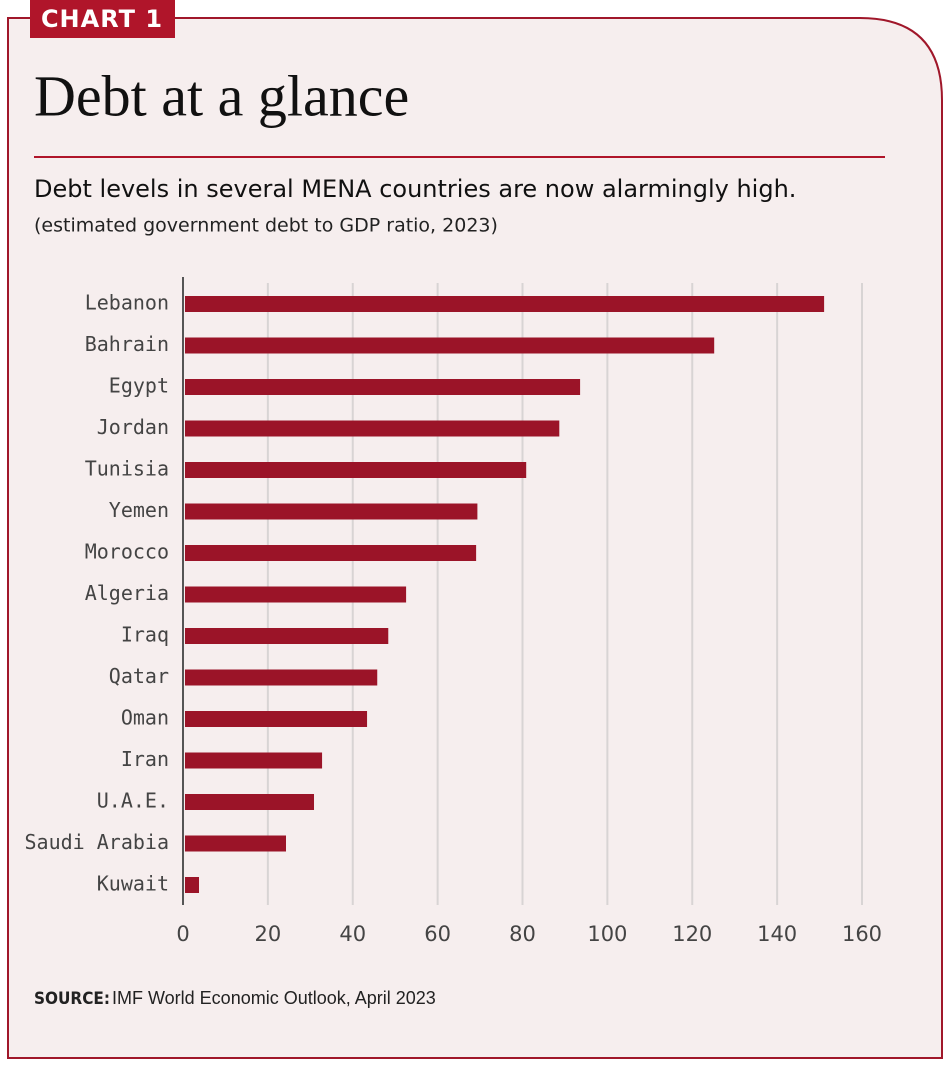 Image resolution: width=950 pixels, height=1065 pixels. I want to click on x-tick-label: 20, so click(268, 934).